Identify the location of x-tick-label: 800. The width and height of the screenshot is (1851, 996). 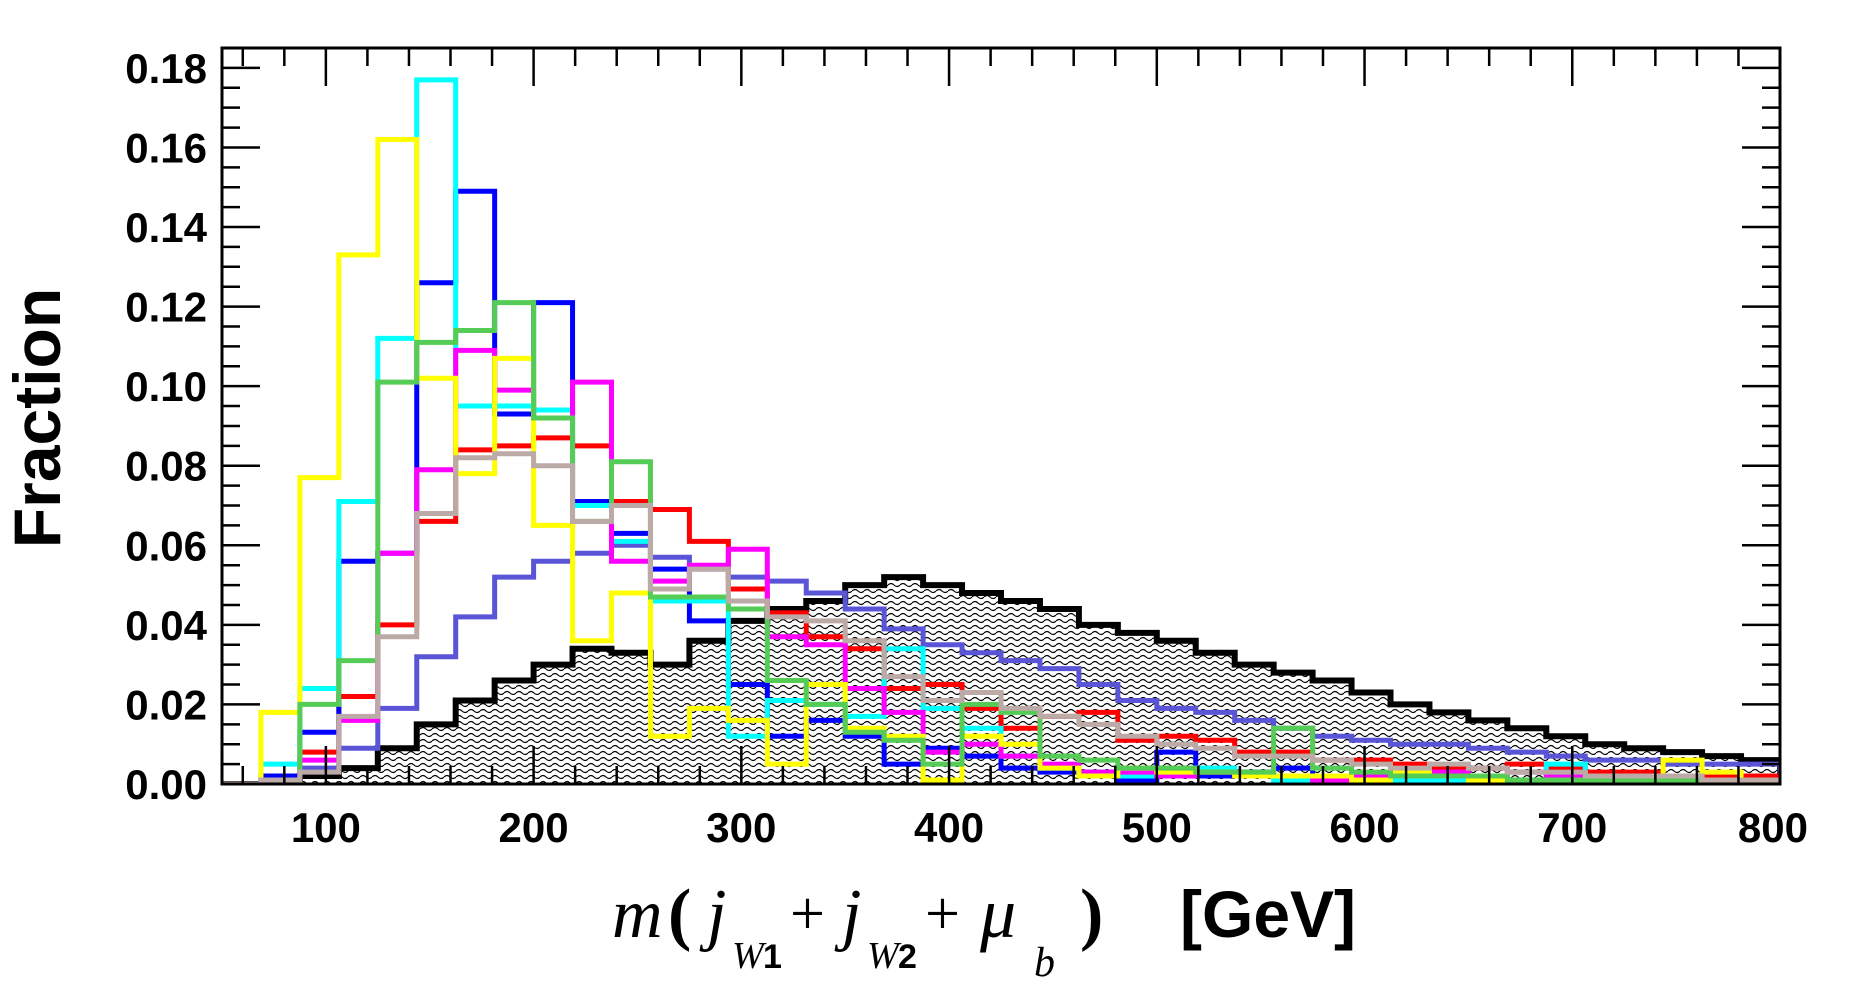
(1773, 827).